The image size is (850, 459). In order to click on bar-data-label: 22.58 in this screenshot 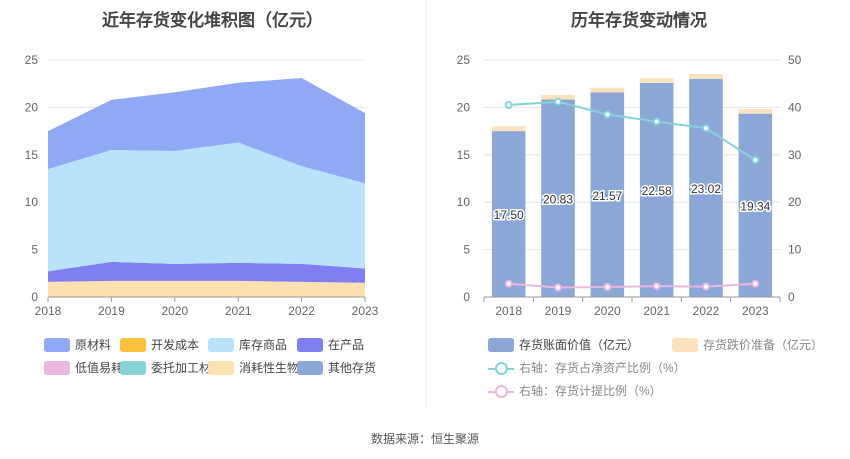, I will do `click(657, 191)`.